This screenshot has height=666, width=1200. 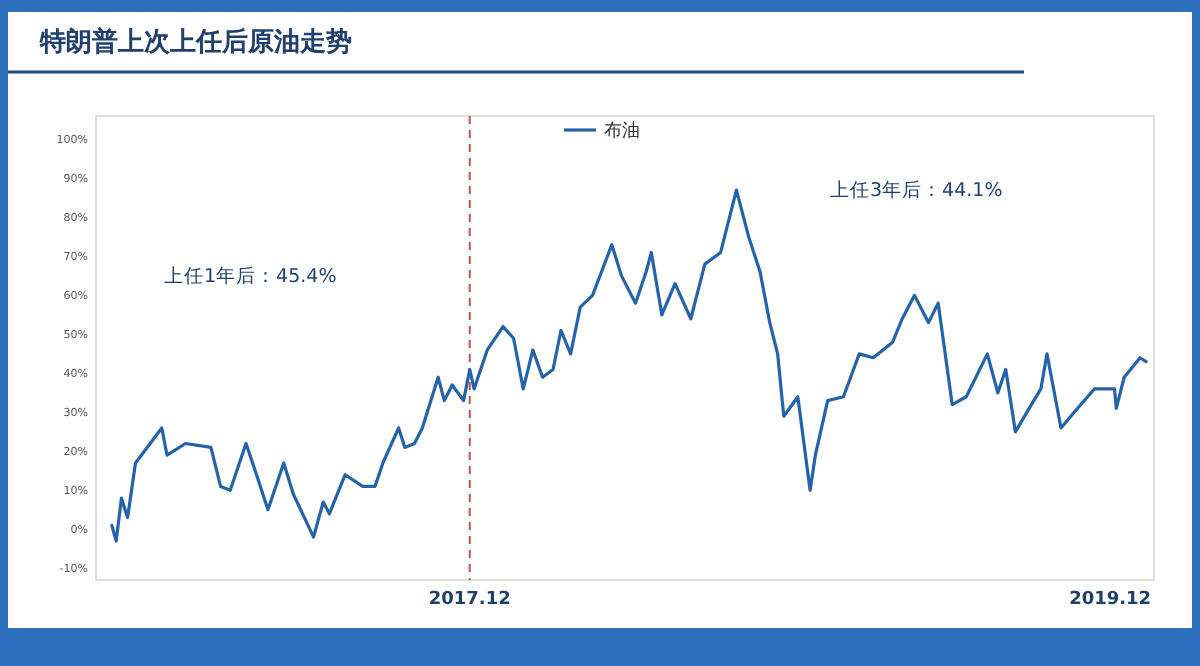 What do you see at coordinates (195, 42) in the screenshot?
I see `chart-title: 特朗普上次上任后原油走势` at bounding box center [195, 42].